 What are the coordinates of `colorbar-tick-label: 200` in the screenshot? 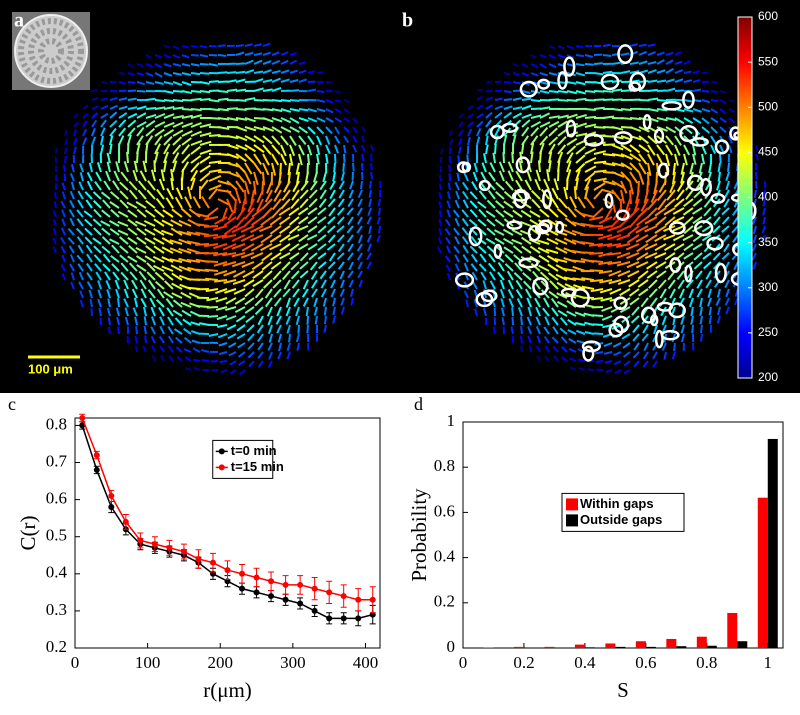 It's located at (768, 377).